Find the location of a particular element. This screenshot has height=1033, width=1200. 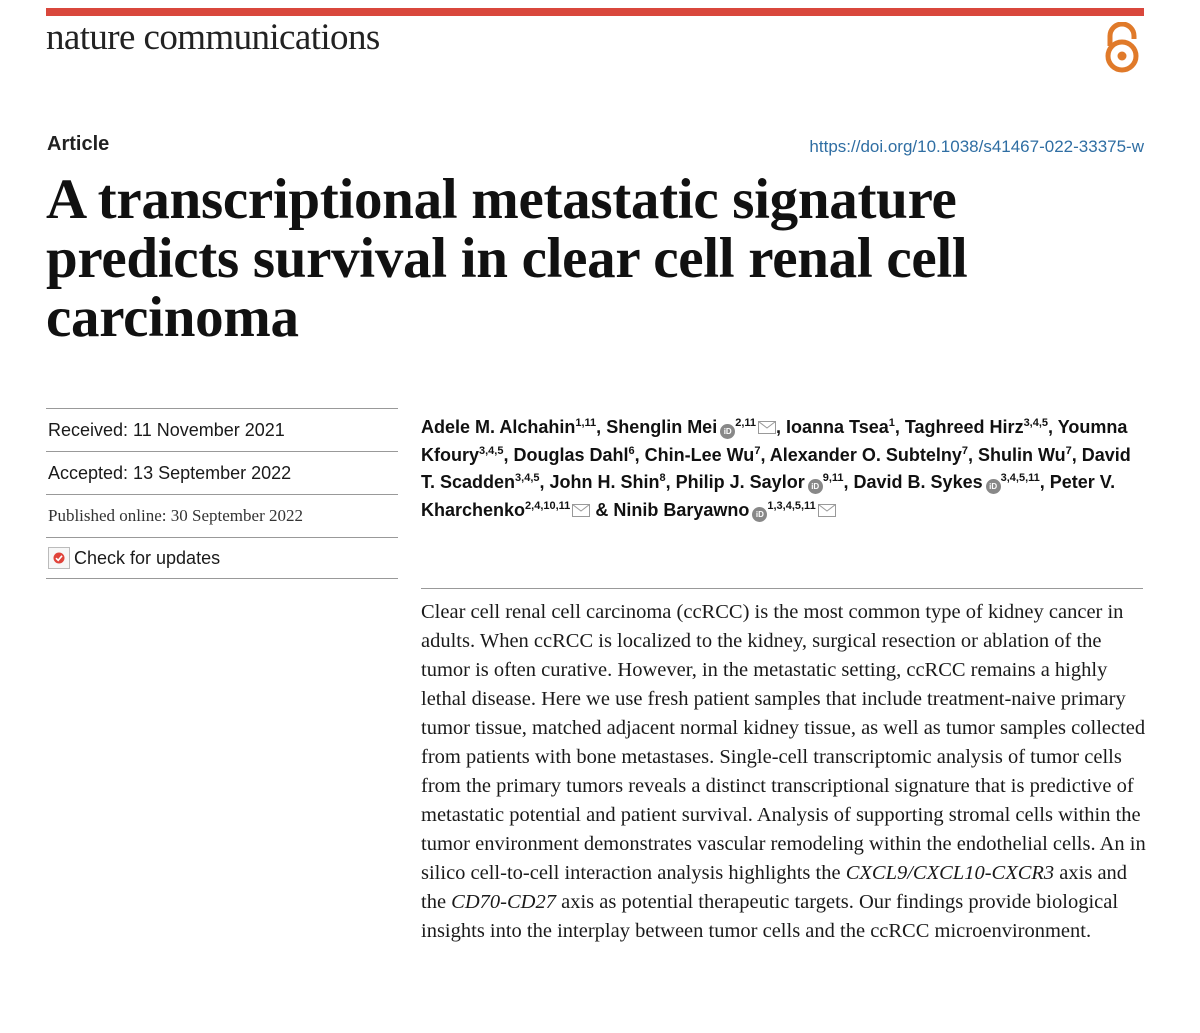

author: Chin-Lee Wu7 is located at coordinates (703, 455).